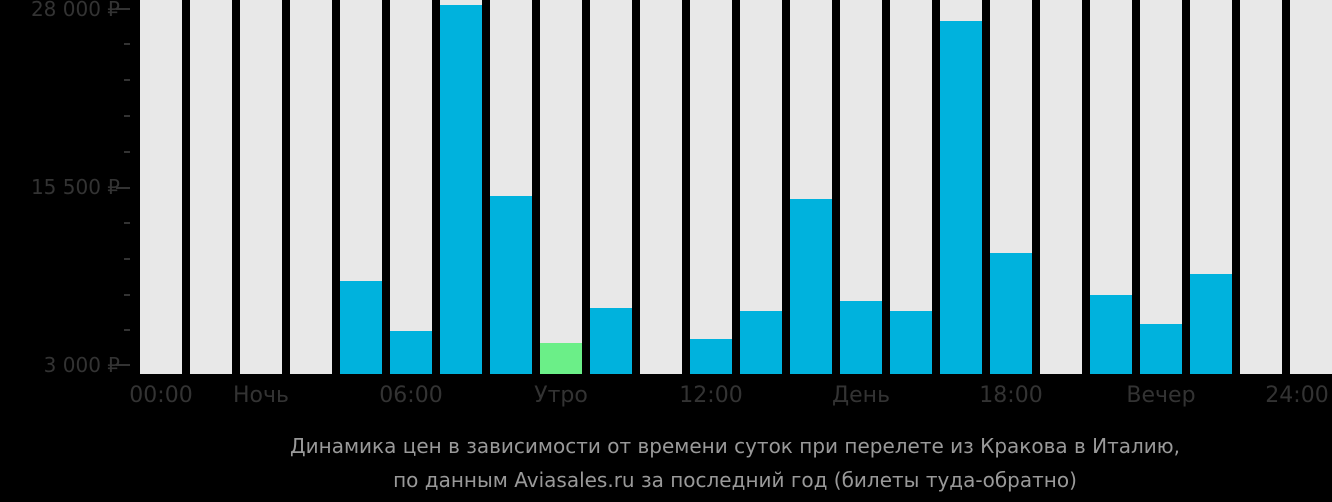  Describe the element at coordinates (161, 395) in the screenshot. I see `x-label-0000: 00:00` at that location.